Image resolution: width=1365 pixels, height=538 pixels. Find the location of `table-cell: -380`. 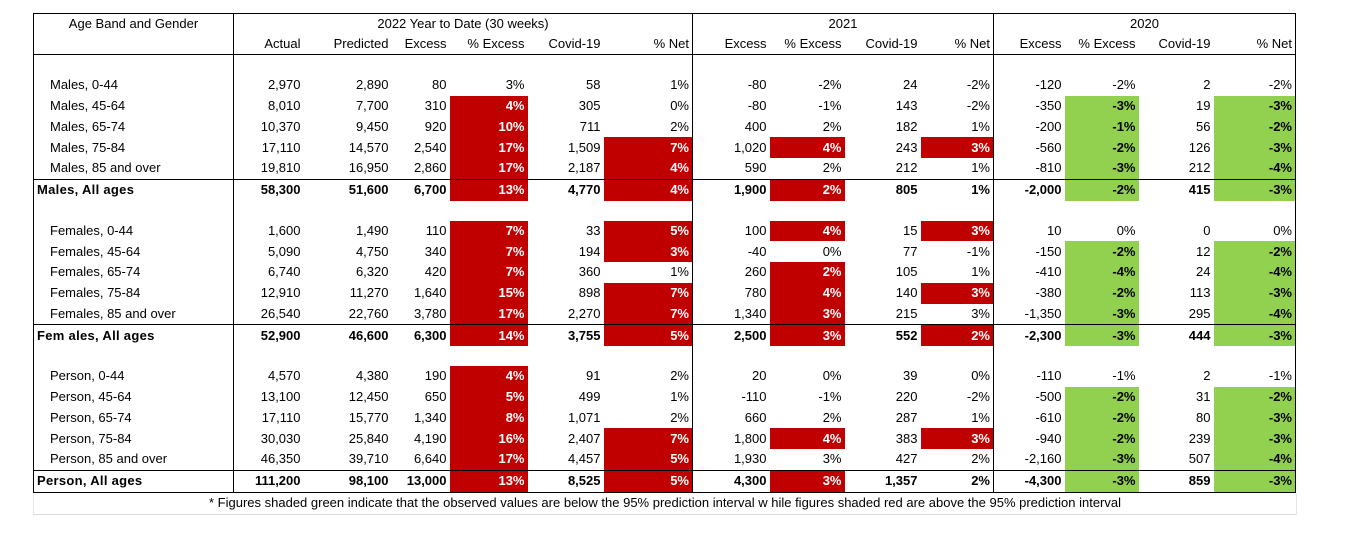

table-cell: -380 is located at coordinates (1029, 293).